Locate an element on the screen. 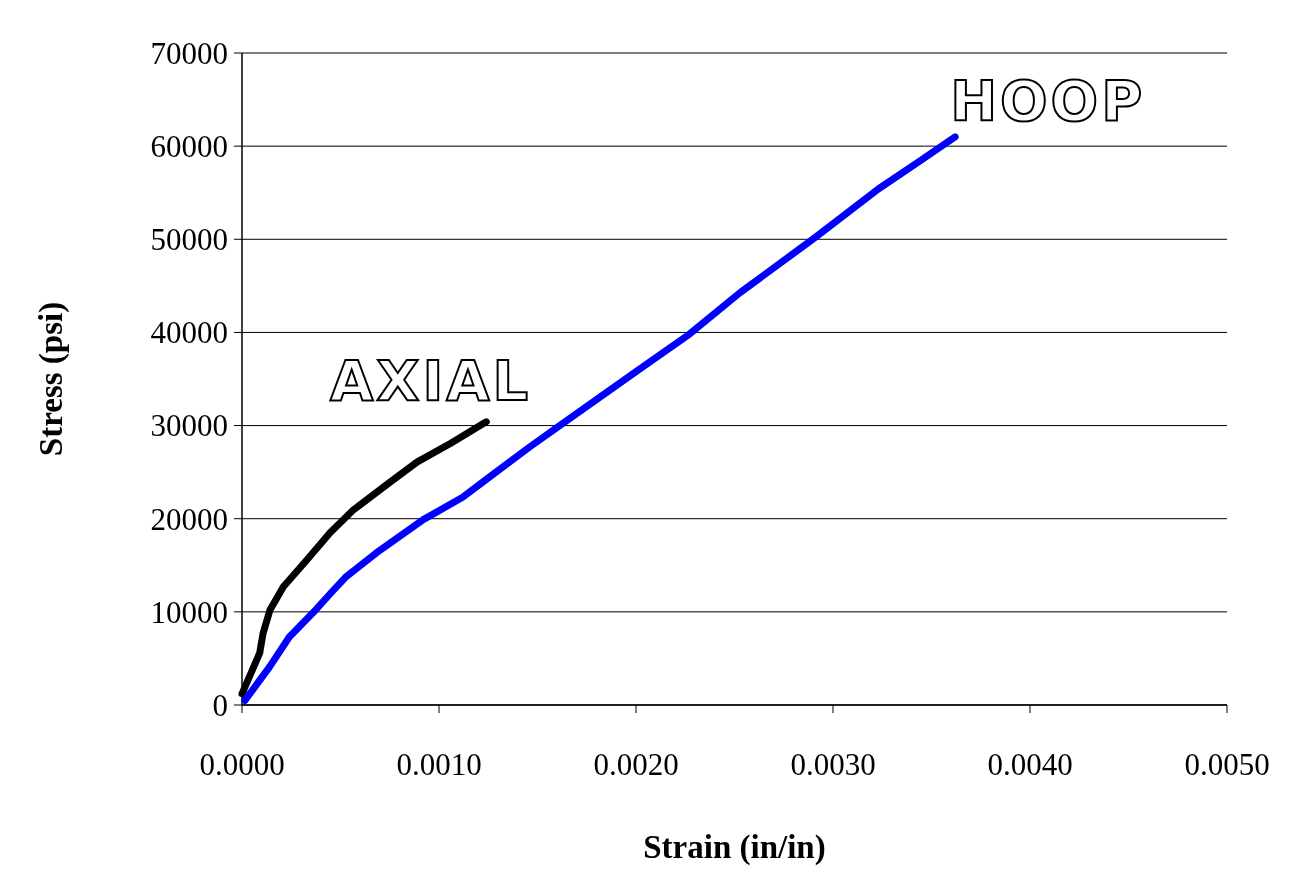 The height and width of the screenshot is (872, 1300). x-tick-label: 0.0020 is located at coordinates (636, 764).